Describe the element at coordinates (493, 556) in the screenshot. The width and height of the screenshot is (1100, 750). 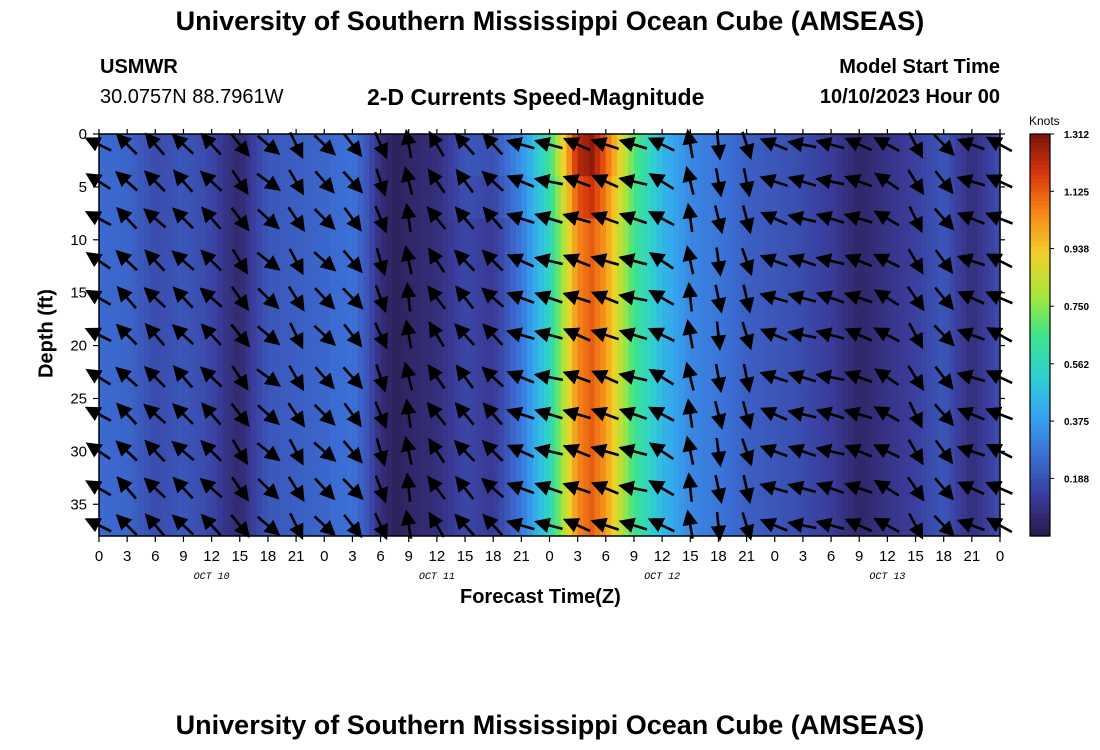
I see `x-tick-label: 18` at that location.